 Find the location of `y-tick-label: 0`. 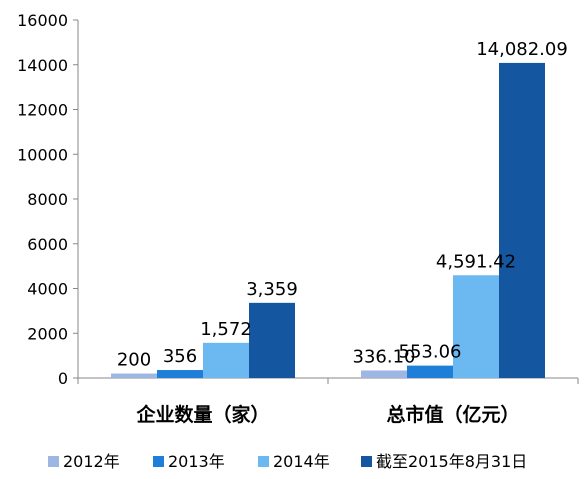

y-tick-label: 0 is located at coordinates (63, 378).